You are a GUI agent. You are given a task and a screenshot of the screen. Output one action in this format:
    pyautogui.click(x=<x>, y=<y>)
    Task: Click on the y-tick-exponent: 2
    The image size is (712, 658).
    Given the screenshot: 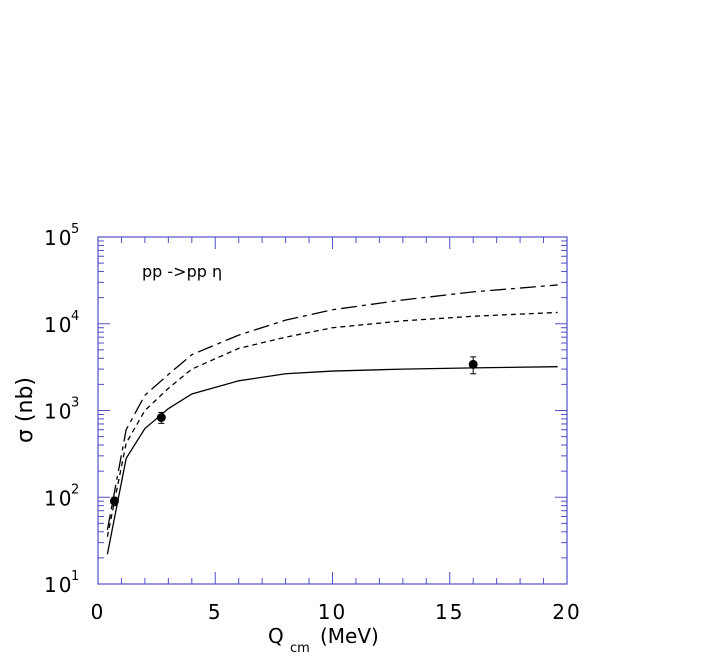 What is the action you would take?
    pyautogui.click(x=75, y=489)
    